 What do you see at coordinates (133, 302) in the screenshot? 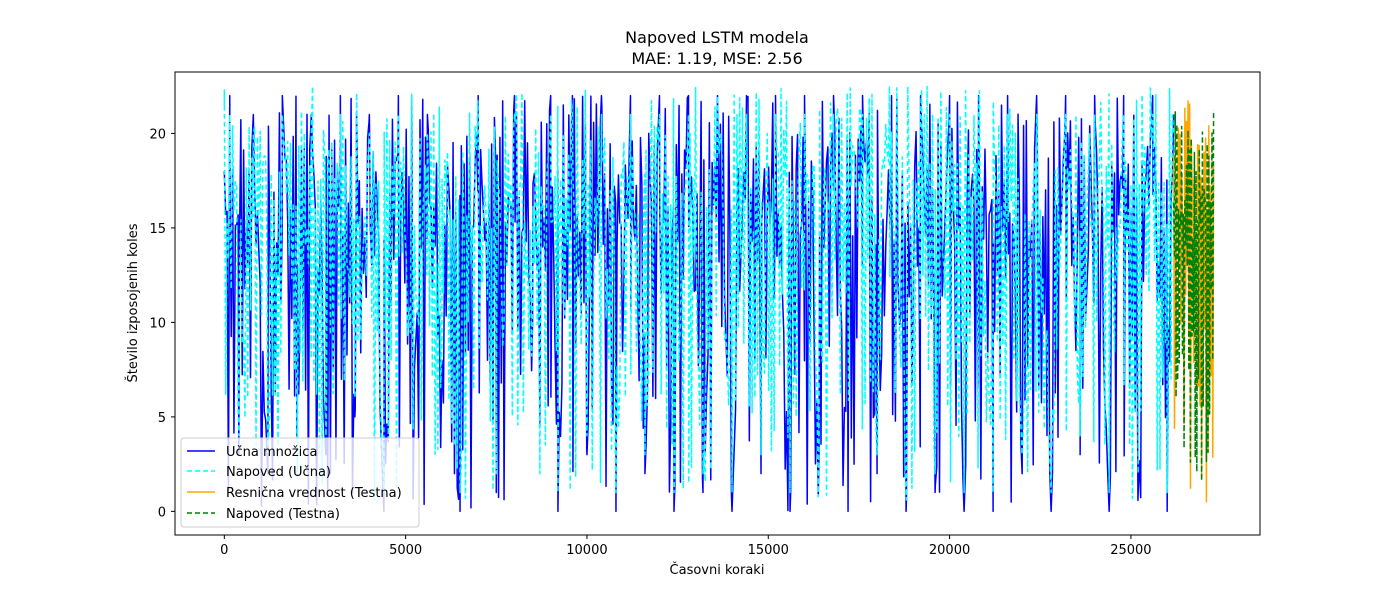
I see `y-axis-label: Število izposojenih koles` at bounding box center [133, 302].